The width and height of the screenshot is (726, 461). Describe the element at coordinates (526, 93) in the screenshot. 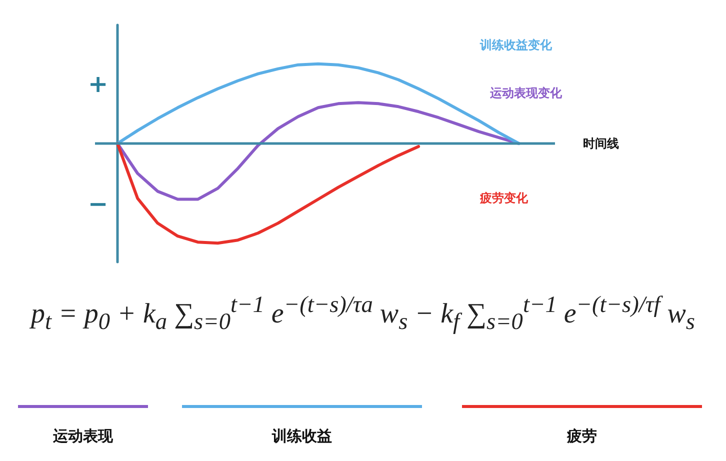

I see `text: 运动表现变化` at that location.